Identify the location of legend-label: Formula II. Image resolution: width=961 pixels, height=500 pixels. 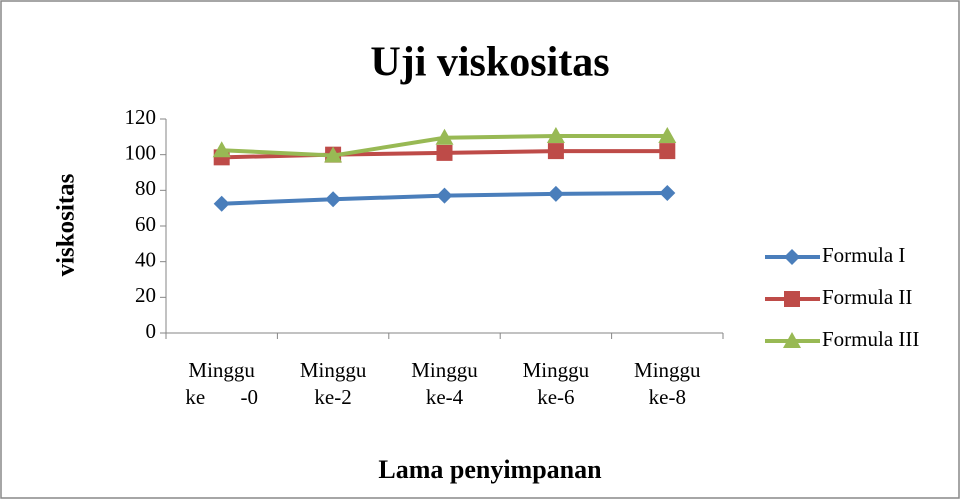
(867, 297).